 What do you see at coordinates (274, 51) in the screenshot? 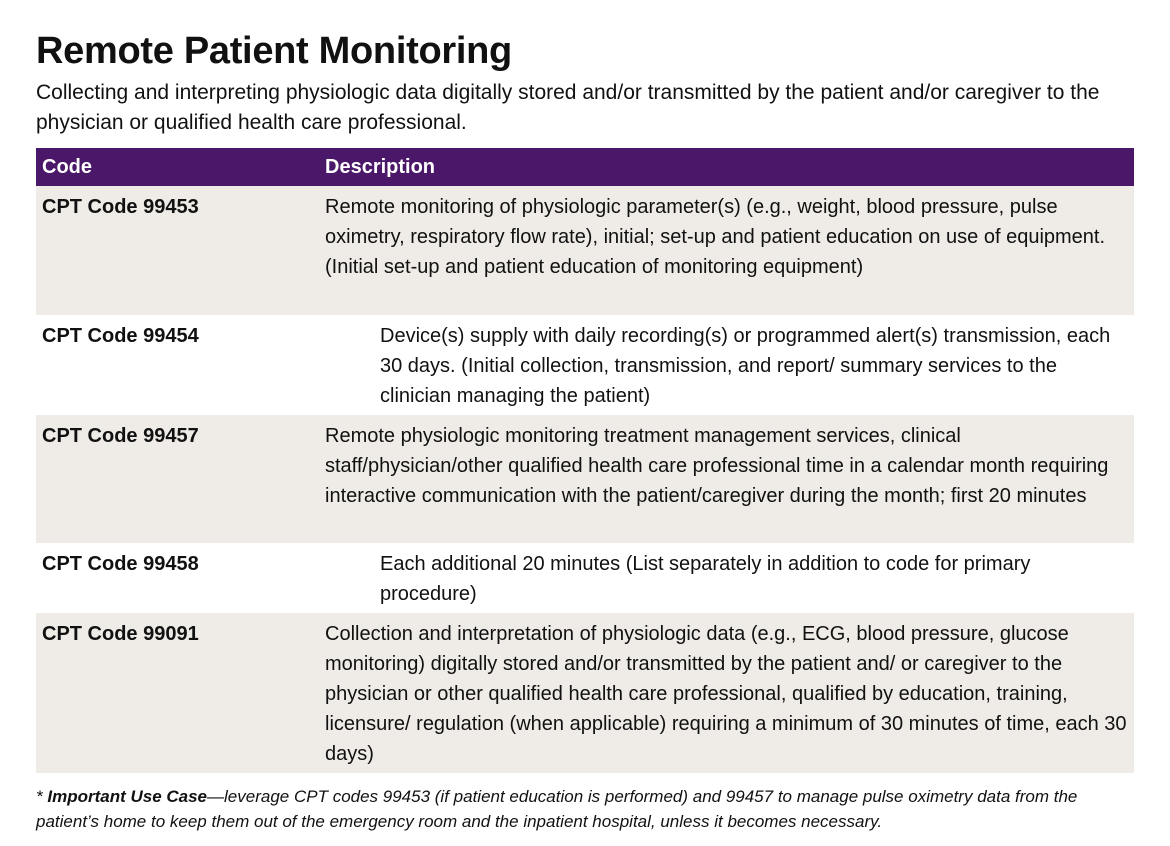
I see `title: Remote Patient Monitoring` at bounding box center [274, 51].